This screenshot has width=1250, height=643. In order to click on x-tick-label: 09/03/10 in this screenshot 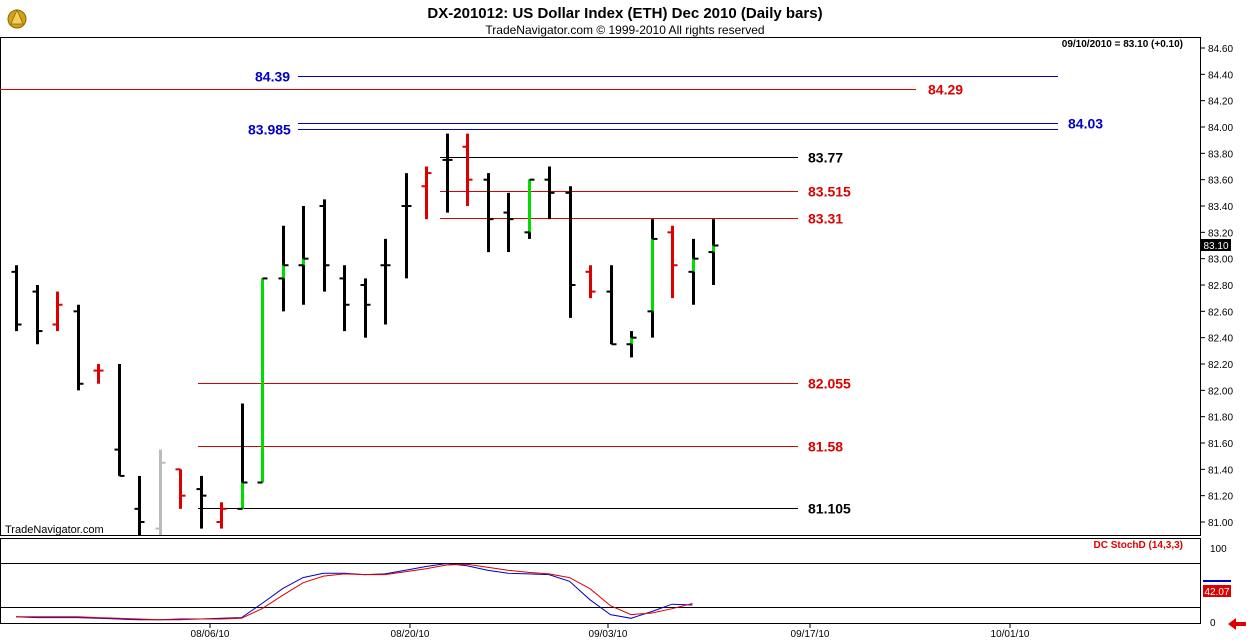, I will do `click(608, 634)`.